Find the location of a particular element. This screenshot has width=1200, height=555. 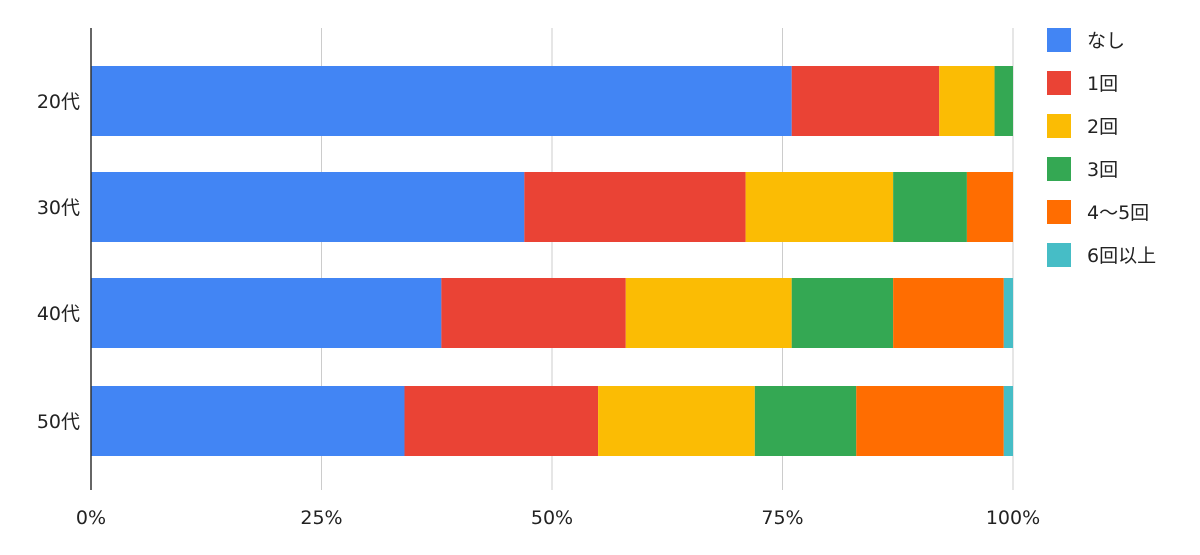

category-label: 20代 is located at coordinates (58, 102).